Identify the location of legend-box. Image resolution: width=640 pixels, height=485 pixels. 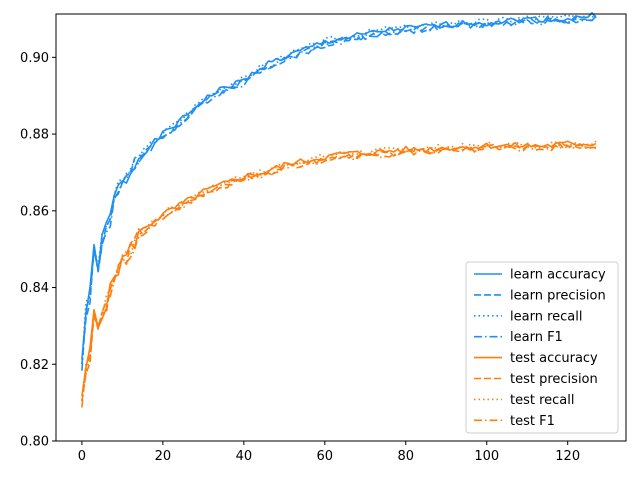
(542, 347).